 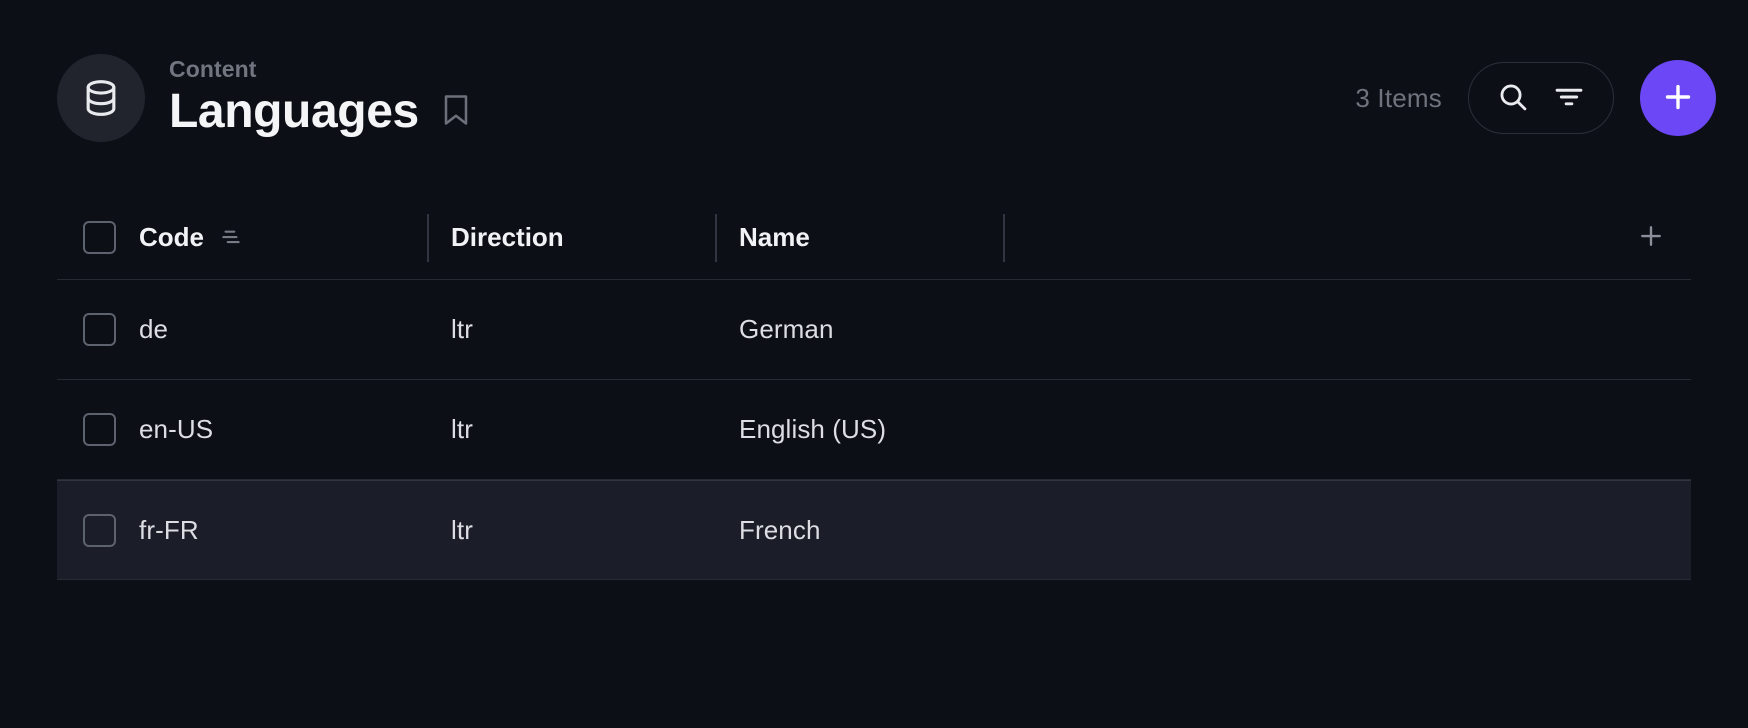 What do you see at coordinates (786, 329) in the screenshot?
I see `cell-name: German` at bounding box center [786, 329].